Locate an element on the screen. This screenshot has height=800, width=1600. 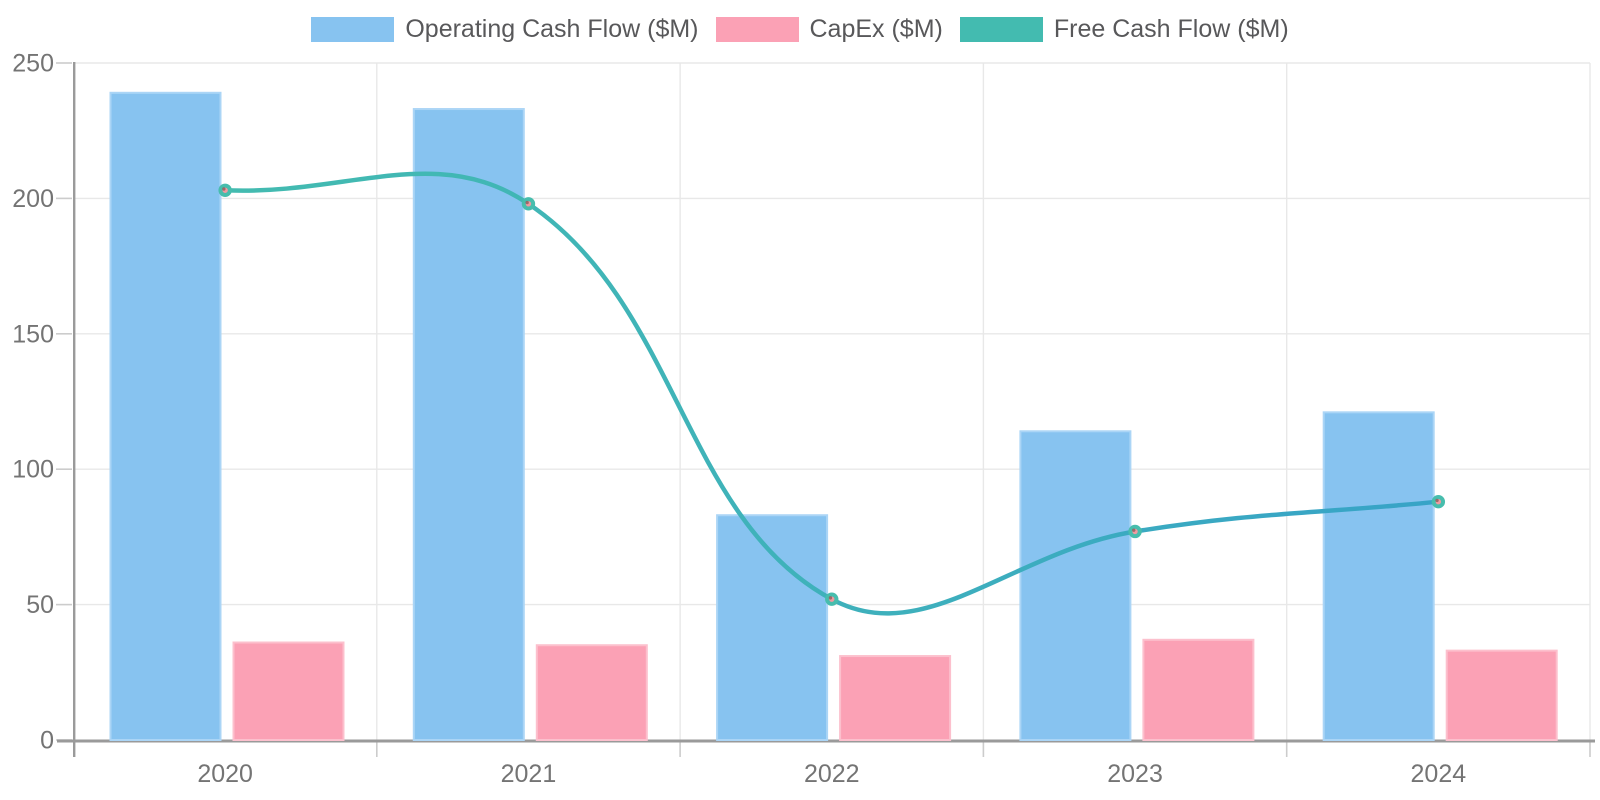
bar-capex-m-2020 is located at coordinates (288, 691).